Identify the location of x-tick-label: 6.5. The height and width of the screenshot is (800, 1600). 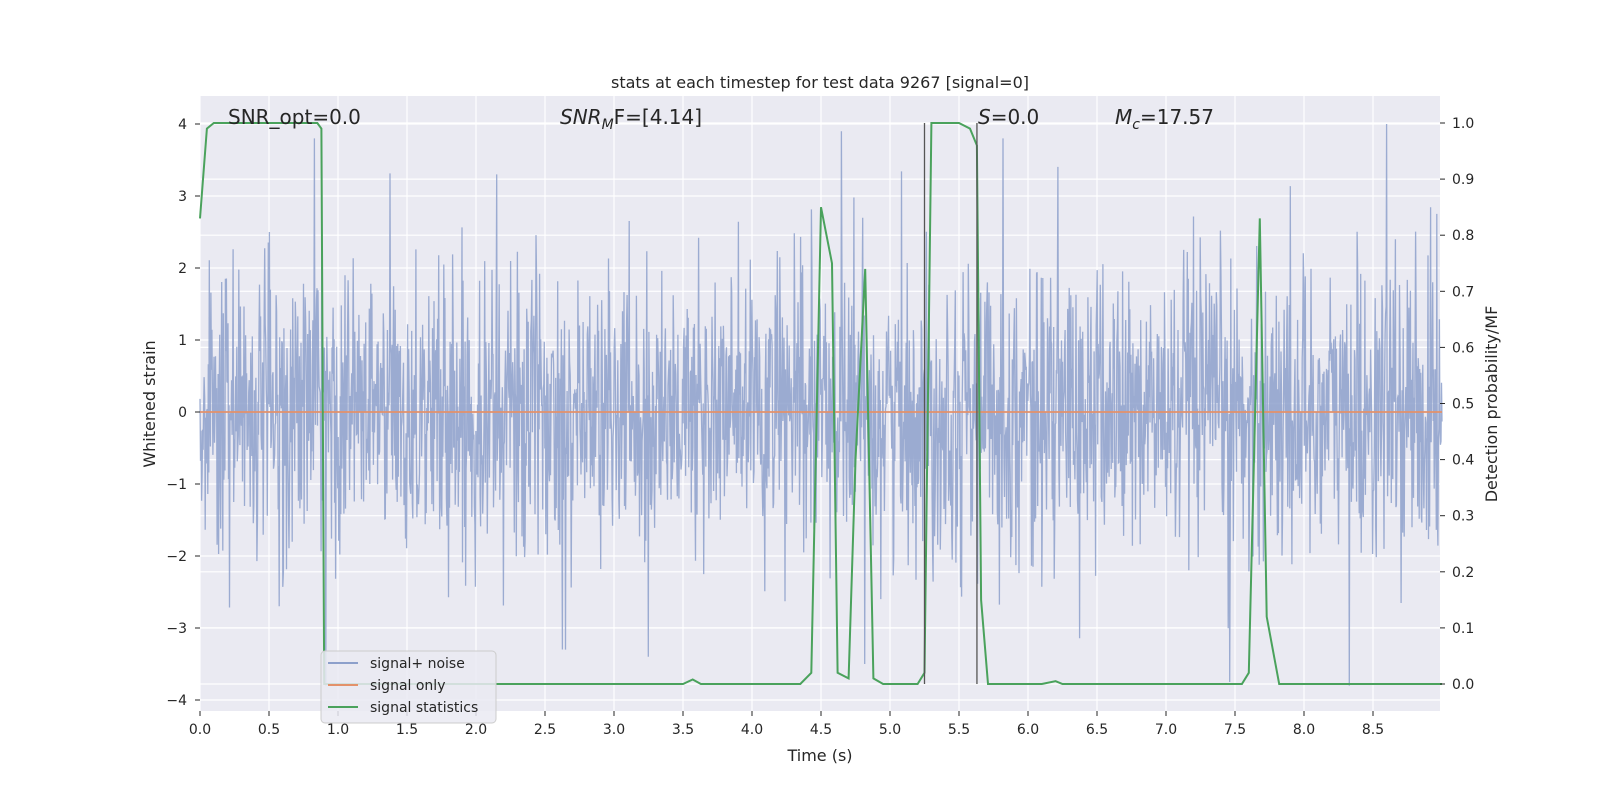
(1097, 730).